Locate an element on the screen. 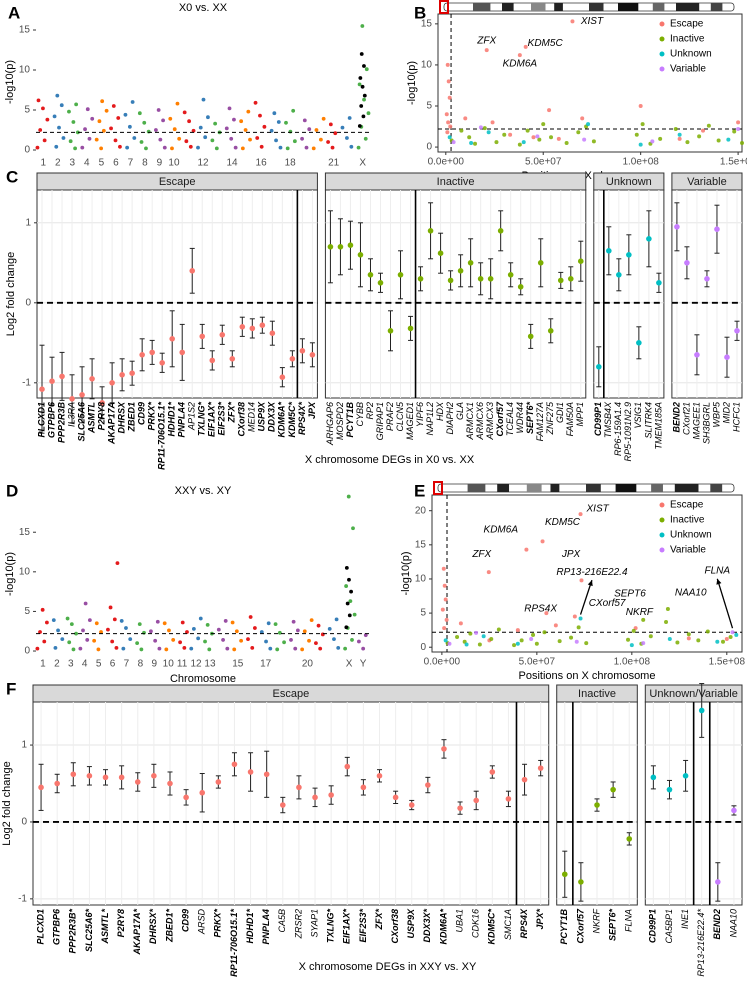 The width and height of the screenshot is (747, 985). gene-label: MED14 is located at coordinates (252, 417).